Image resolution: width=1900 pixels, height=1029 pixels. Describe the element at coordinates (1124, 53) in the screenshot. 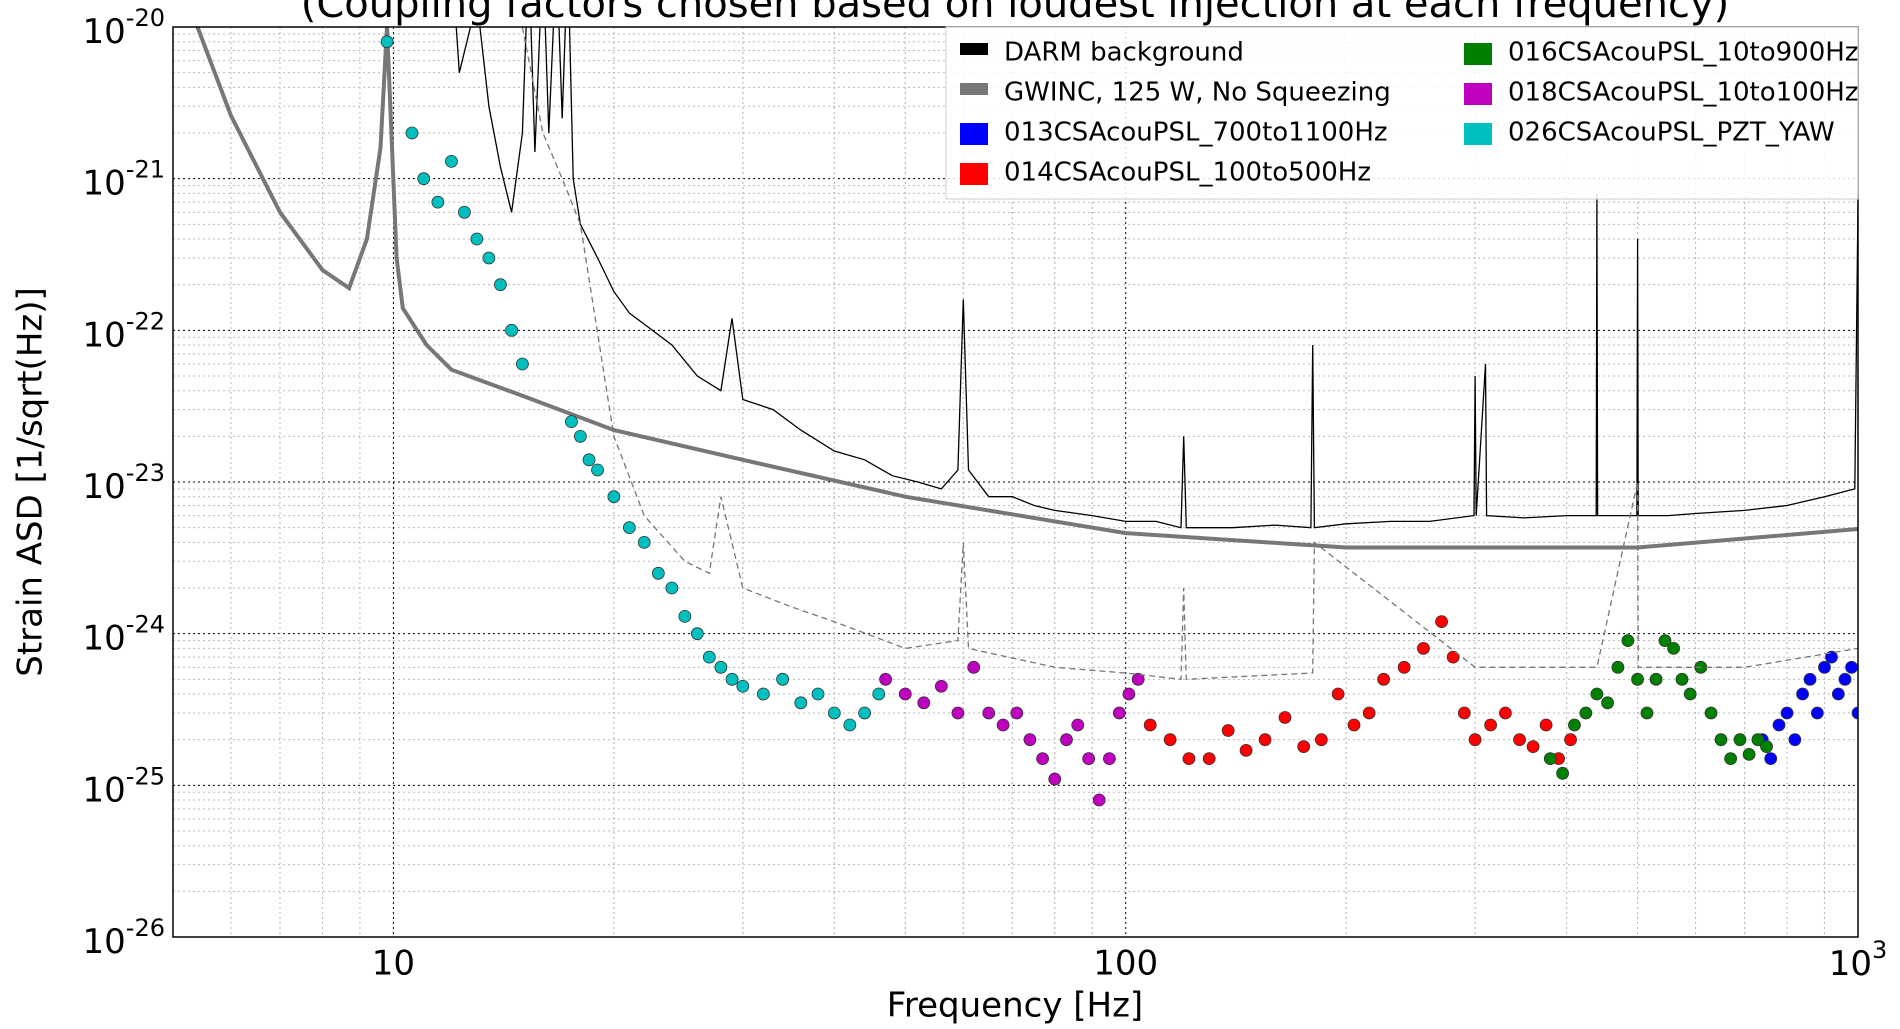

I see `legend-label: DARM background` at that location.